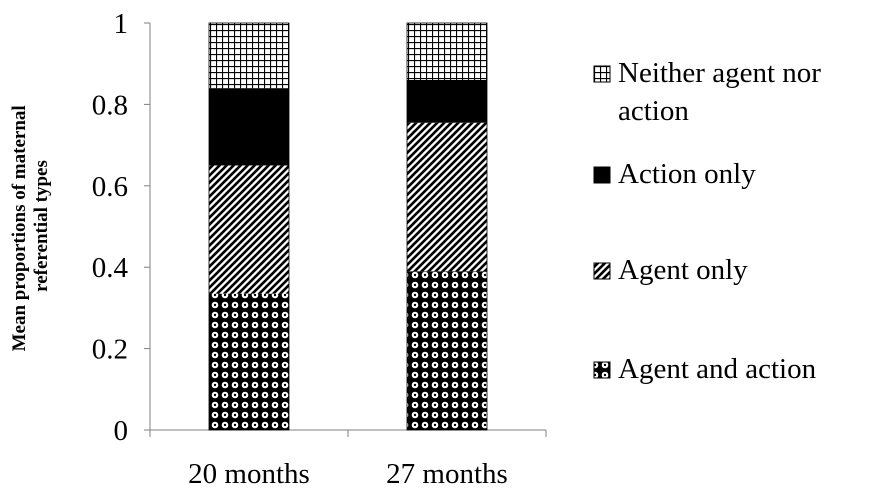  Describe the element at coordinates (121, 431) in the screenshot. I see `y-tick-label: 0` at that location.